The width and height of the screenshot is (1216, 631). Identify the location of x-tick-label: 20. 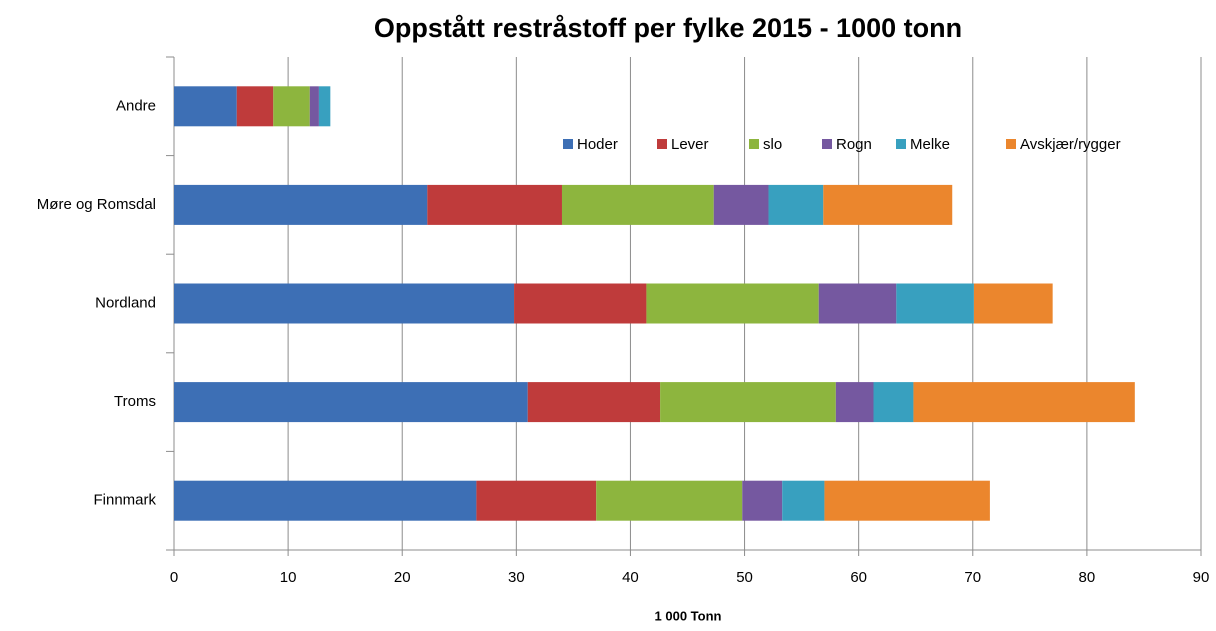
(402, 577).